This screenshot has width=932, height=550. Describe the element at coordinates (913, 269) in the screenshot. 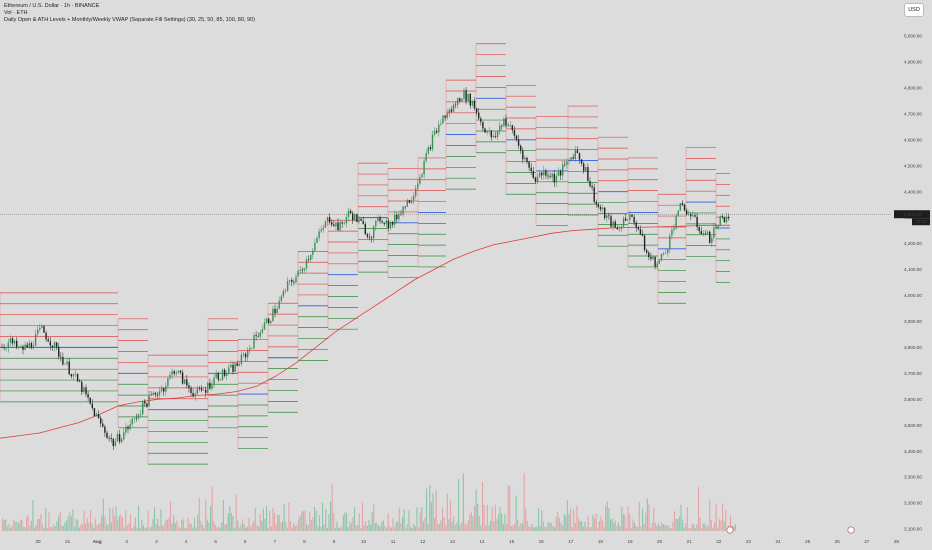

I see `price-tick-label: 4,100.00` at that location.